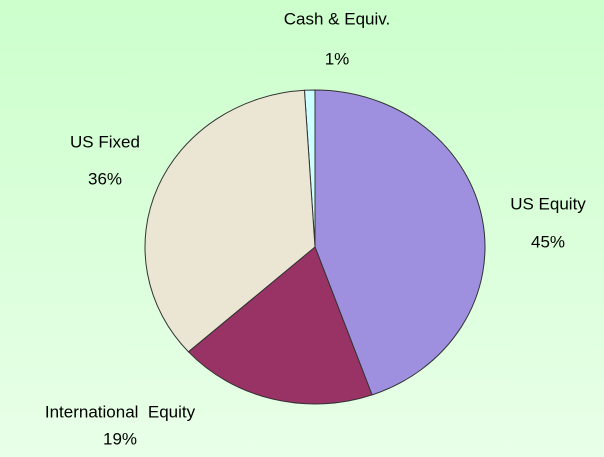 This screenshot has height=457, width=604. I want to click on slice-value-label: 19%, so click(120, 438).